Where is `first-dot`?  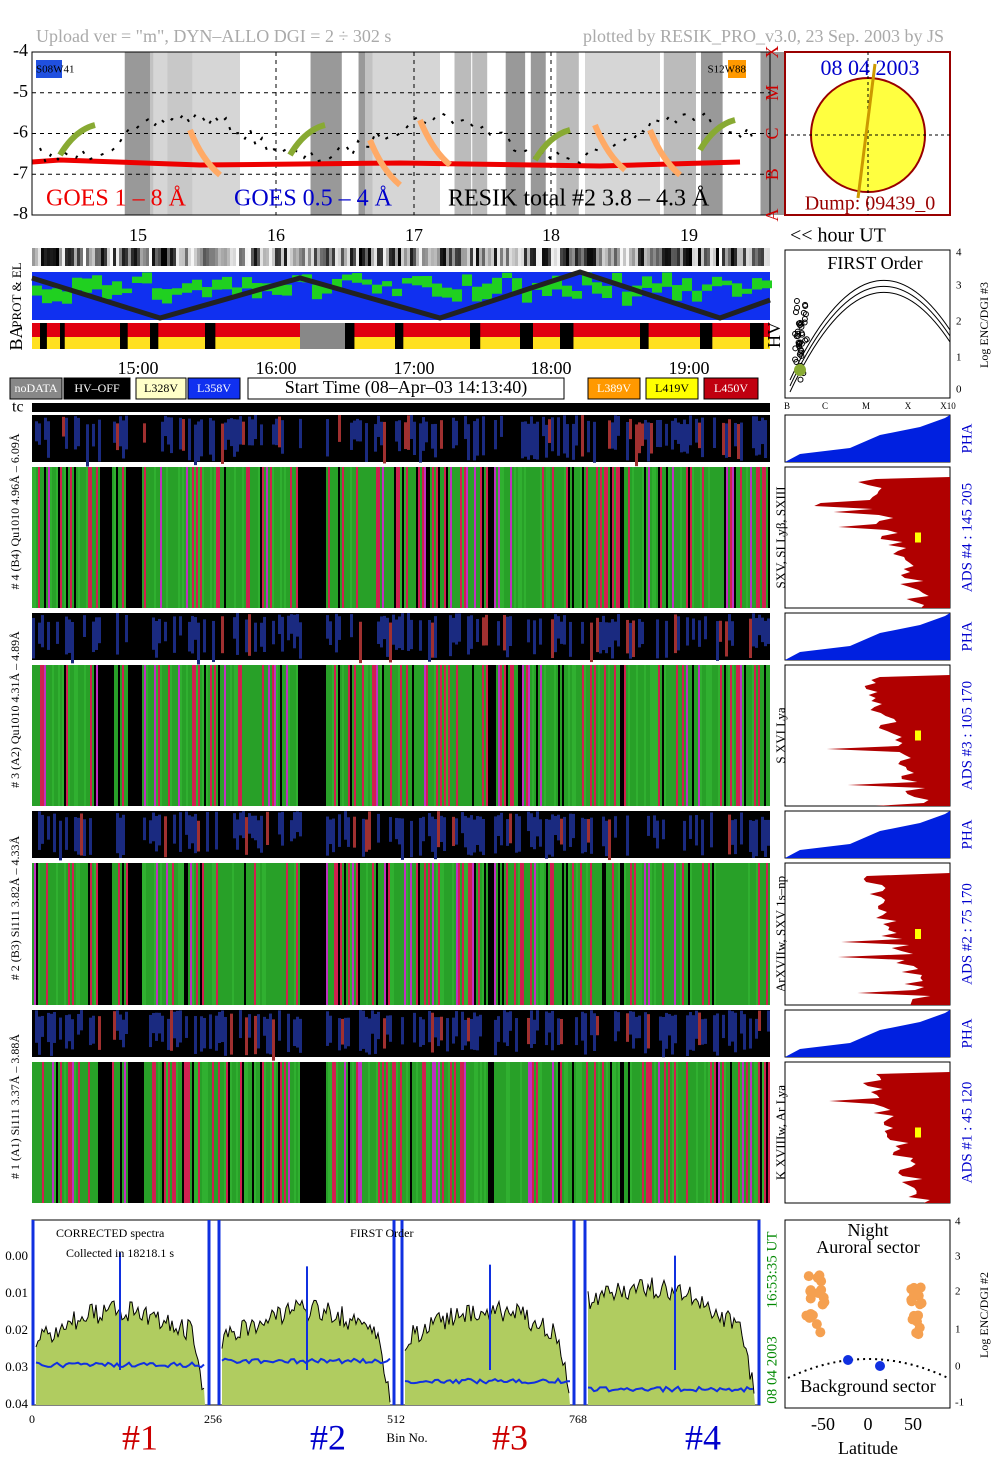
first-dot is located at coordinates (802, 334).